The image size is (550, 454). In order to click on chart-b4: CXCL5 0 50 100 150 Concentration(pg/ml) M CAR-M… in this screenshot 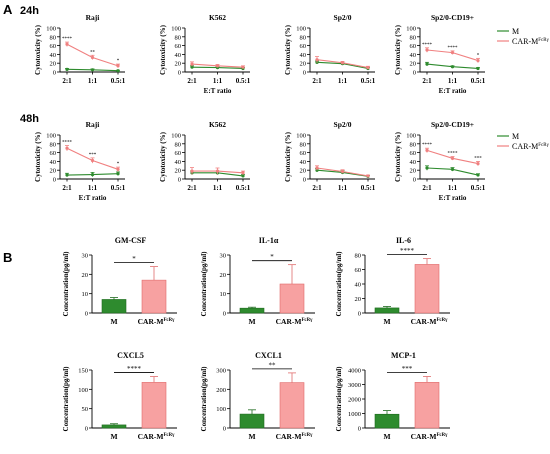, I will do `click(119, 396)`.